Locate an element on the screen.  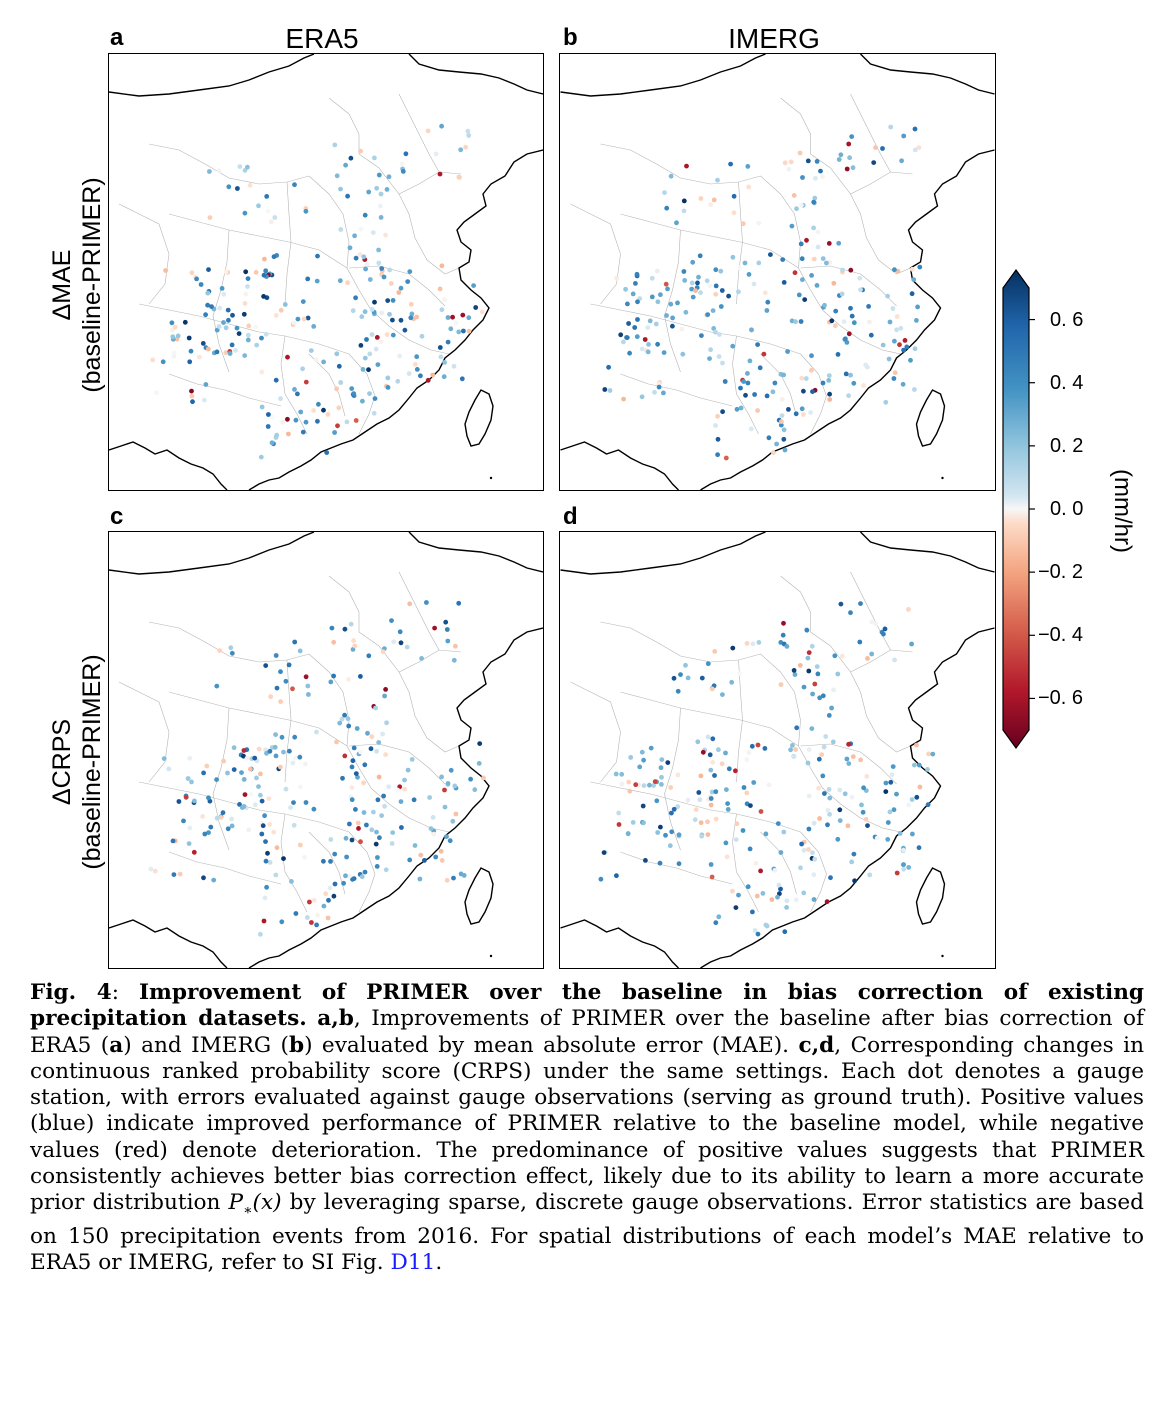
map-panel-b is located at coordinates (777, 272).